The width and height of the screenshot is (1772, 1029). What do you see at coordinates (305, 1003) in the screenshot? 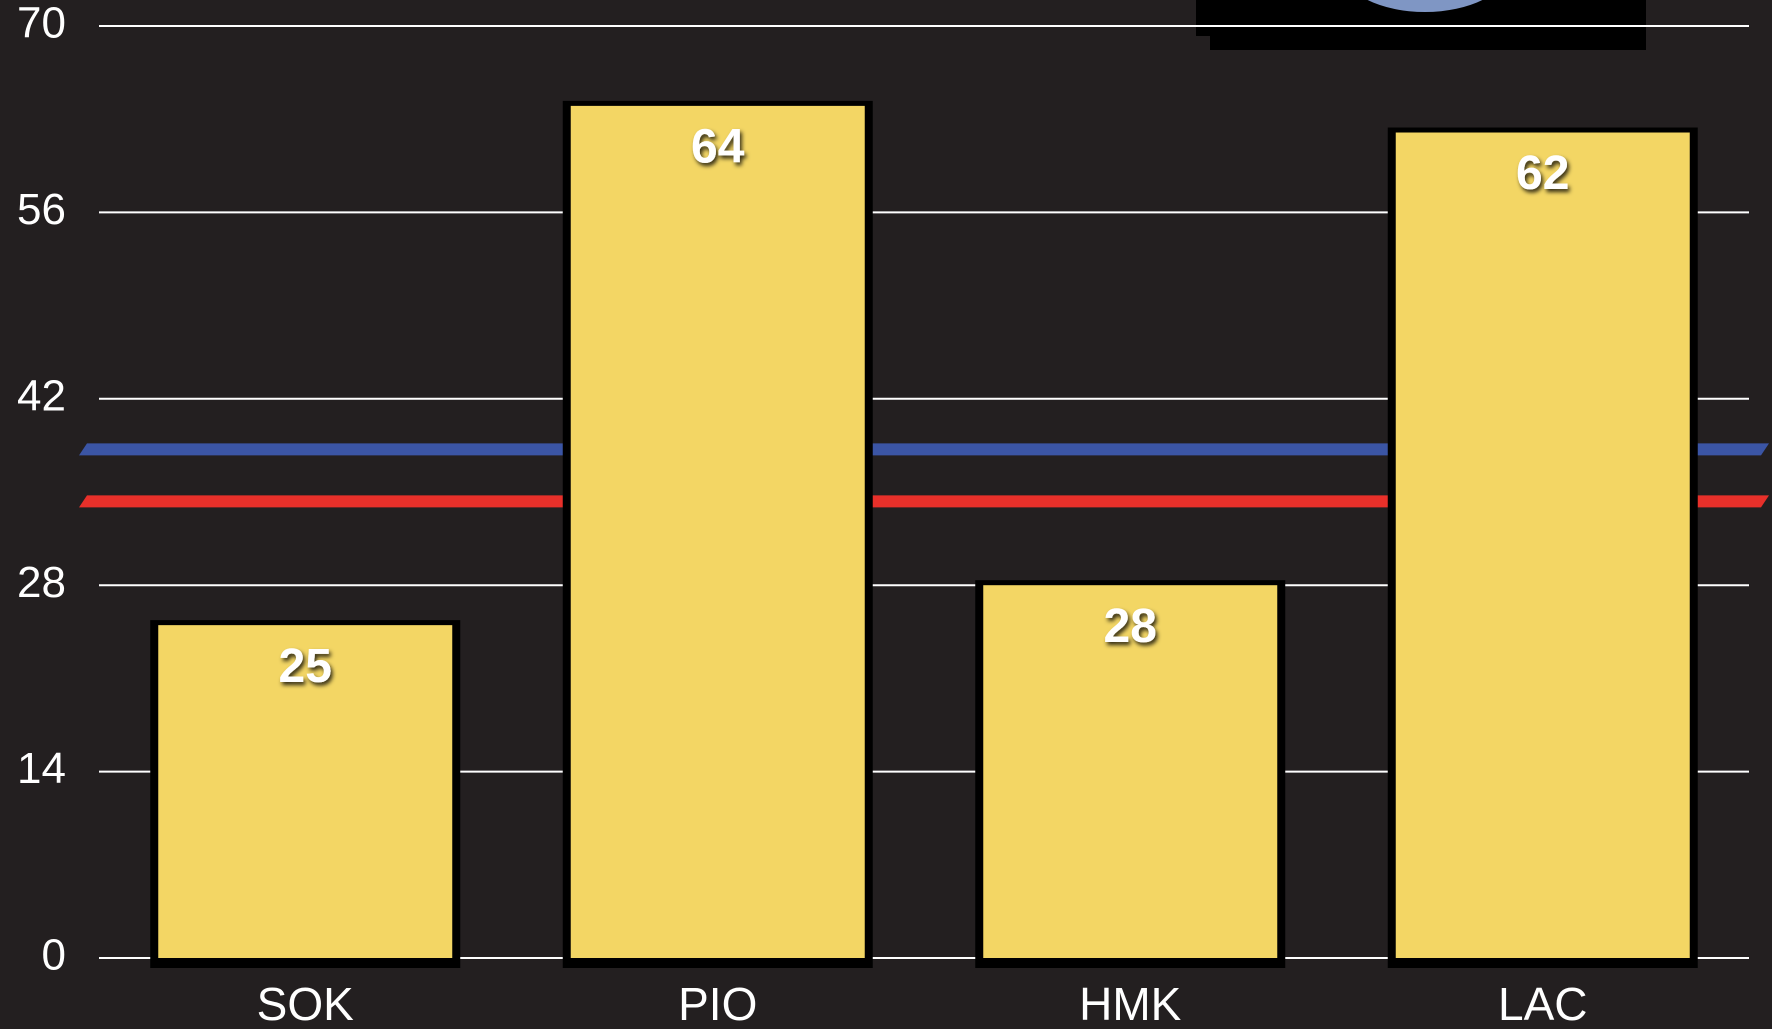
I see `x-tick-label: SOK` at bounding box center [305, 1003].